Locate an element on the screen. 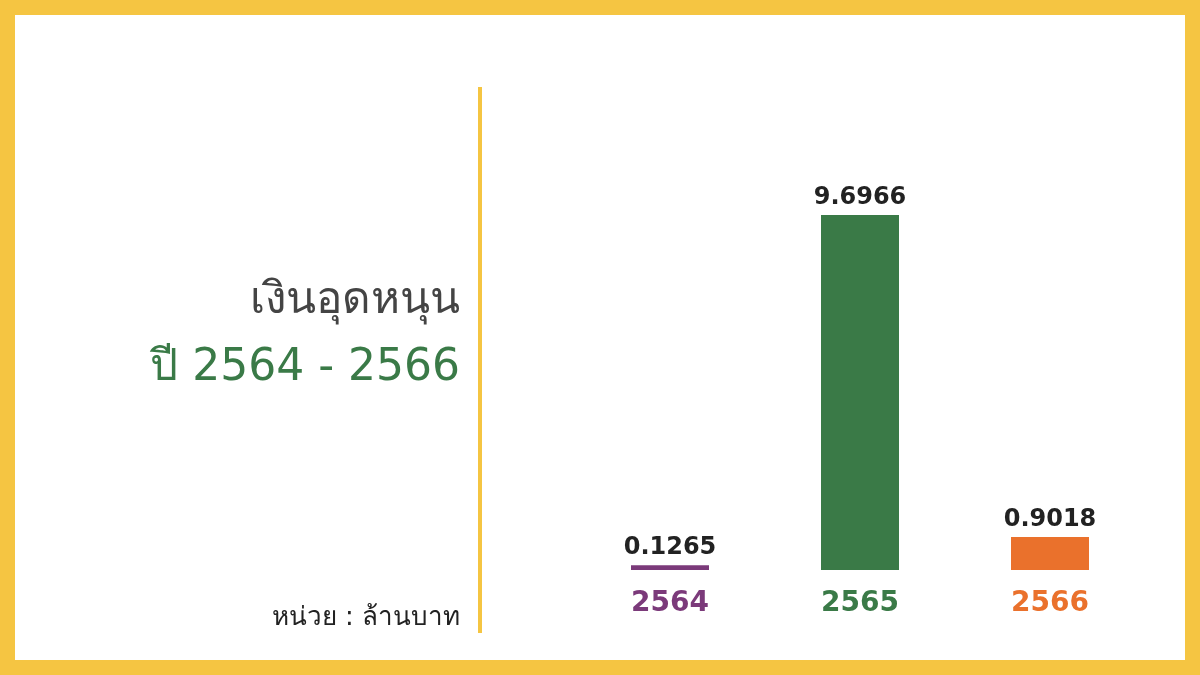 The height and width of the screenshot is (675, 1200). text: หน่วย : ล้านบาท is located at coordinates (365, 616).